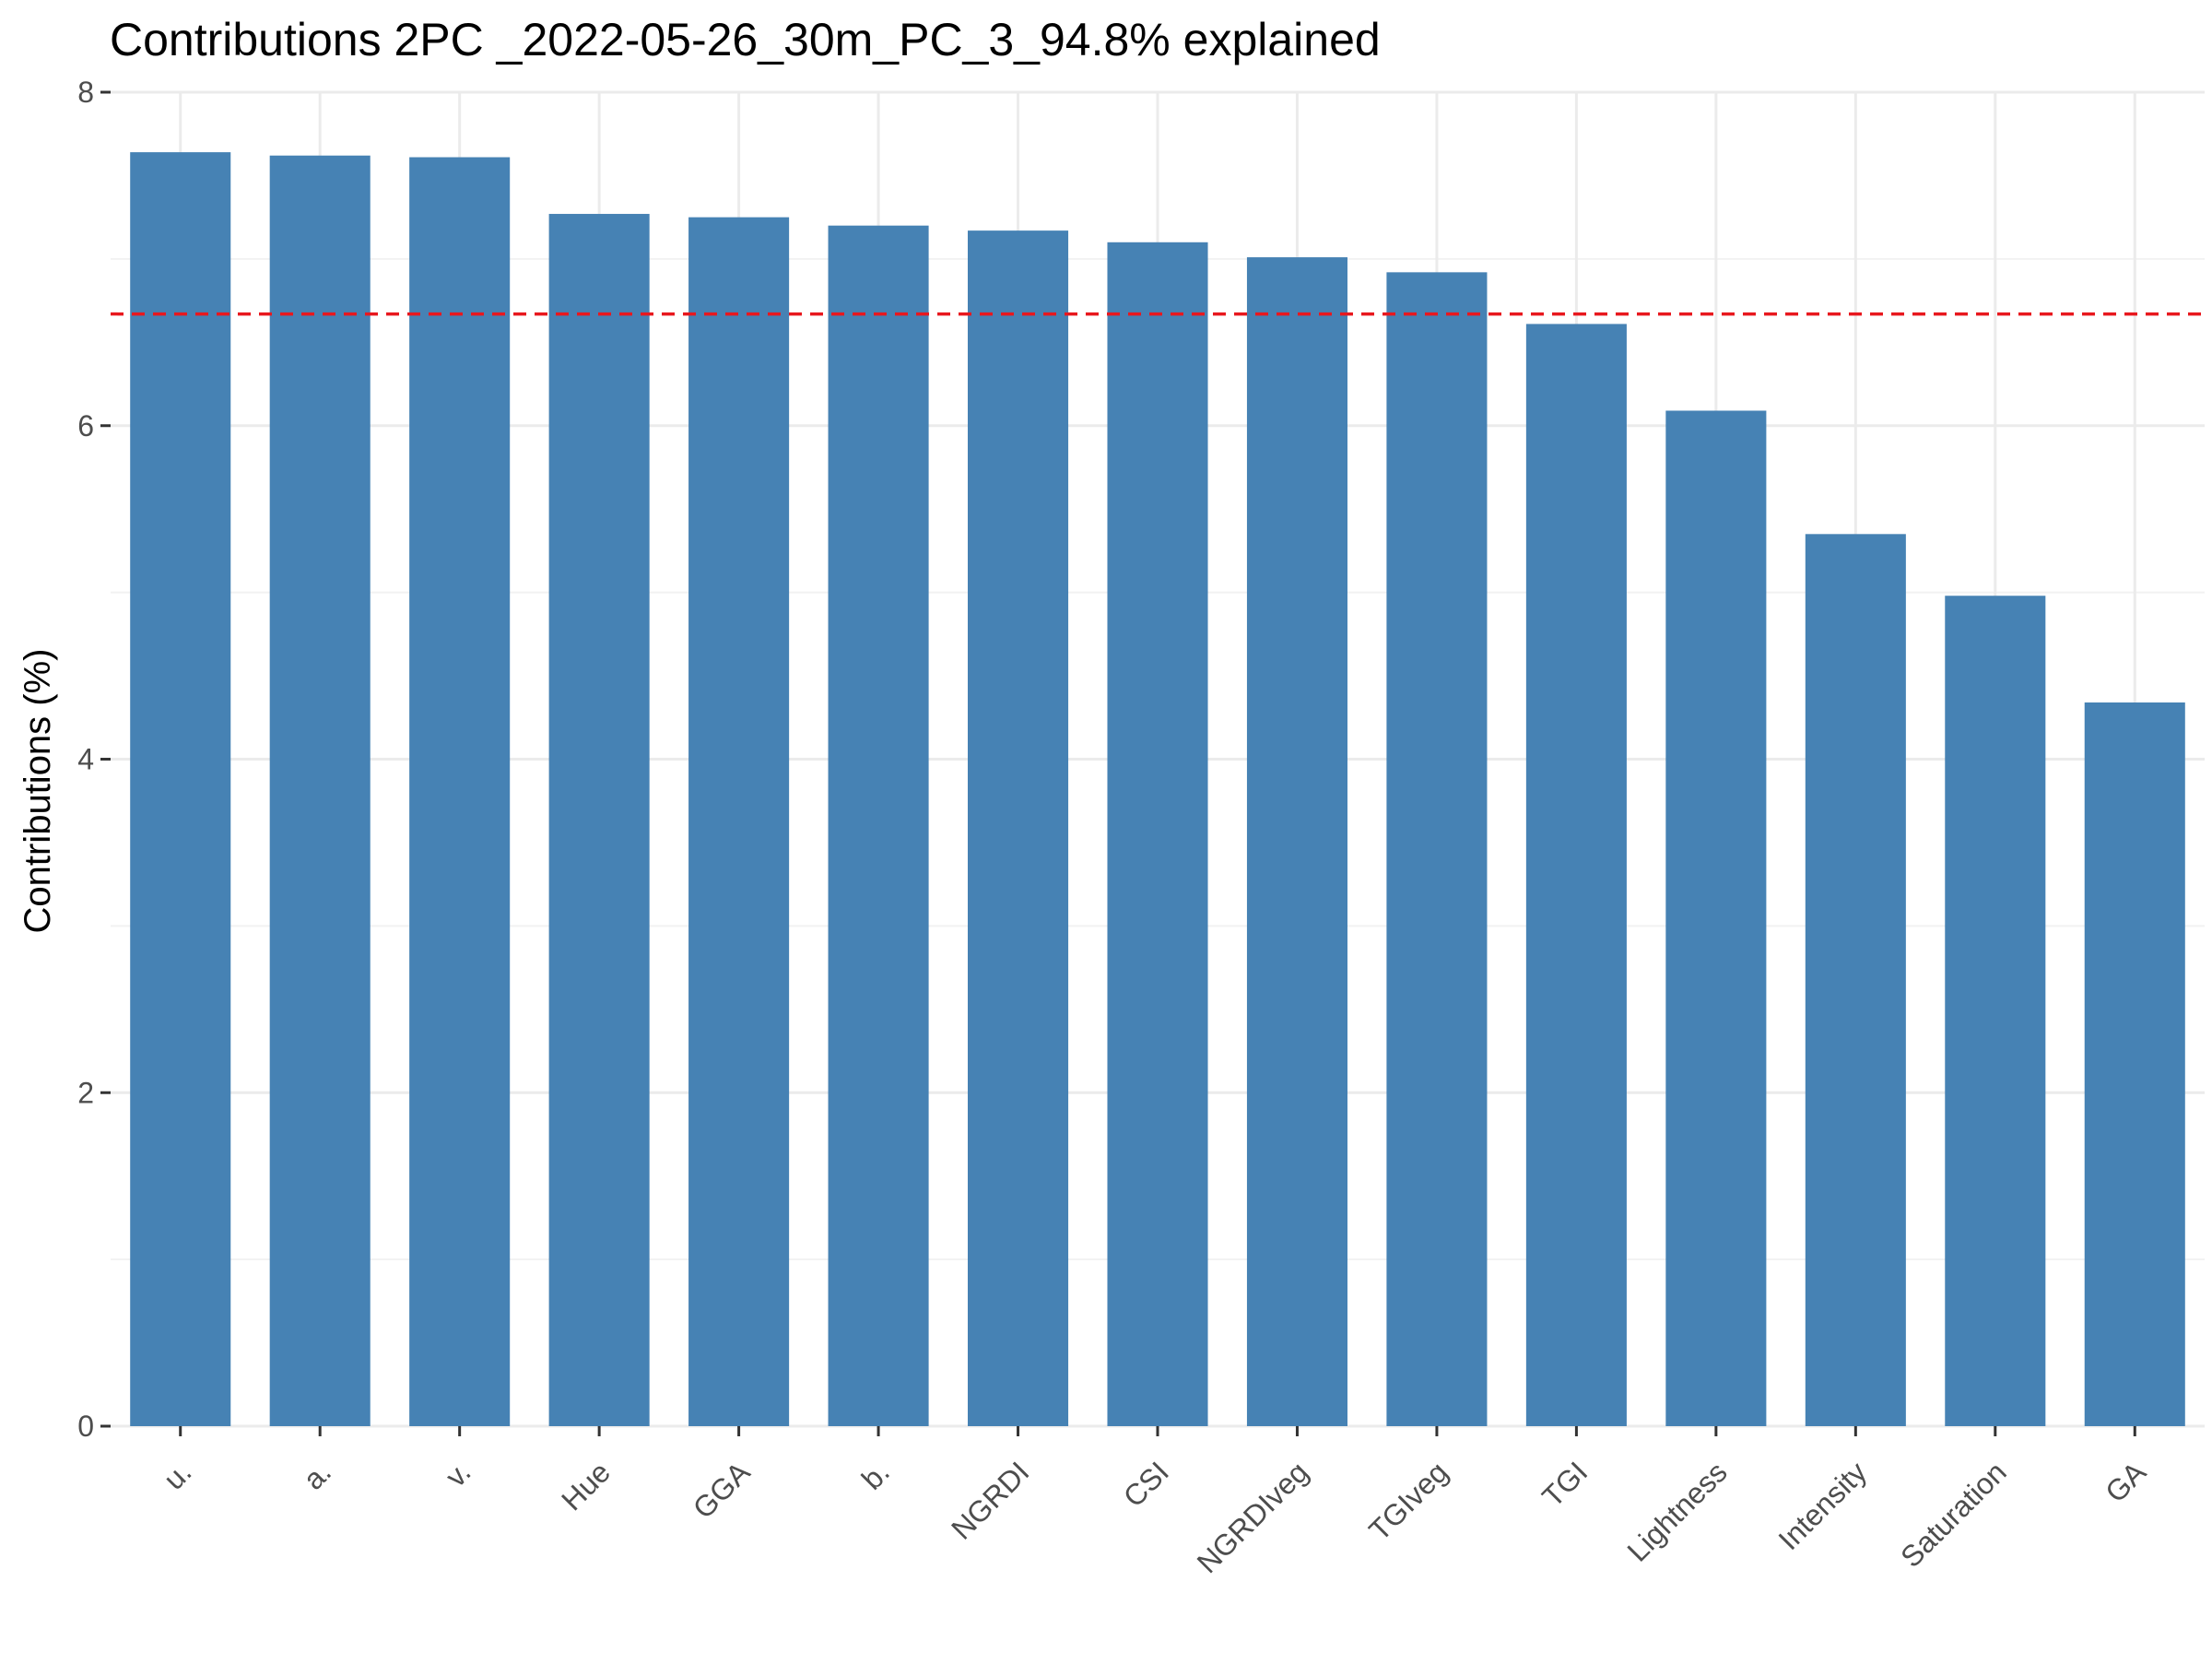 The height and width of the screenshot is (1664, 2212). I want to click on y-tick-label: 4, so click(85, 759).